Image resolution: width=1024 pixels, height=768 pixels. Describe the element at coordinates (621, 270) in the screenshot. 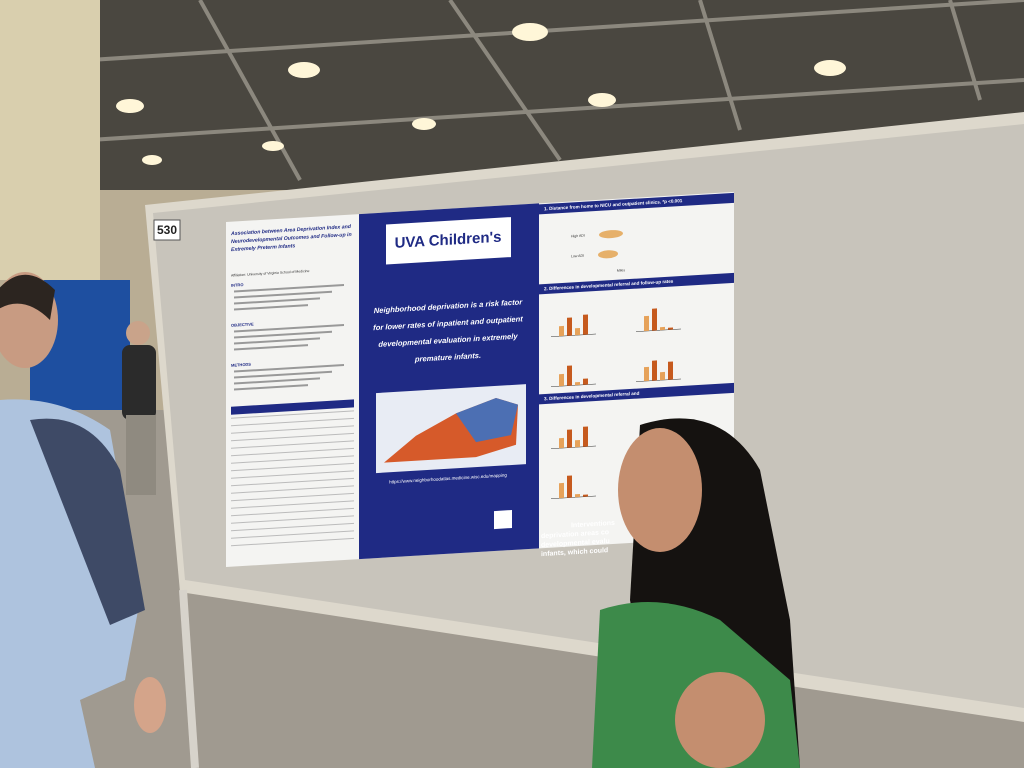

I see `axis-title: Miles` at that location.